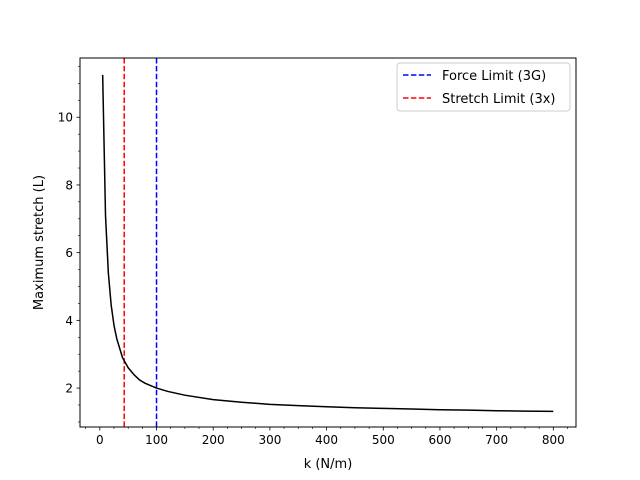 Image resolution: width=640 pixels, height=480 pixels. I want to click on legend-box, so click(483, 87).